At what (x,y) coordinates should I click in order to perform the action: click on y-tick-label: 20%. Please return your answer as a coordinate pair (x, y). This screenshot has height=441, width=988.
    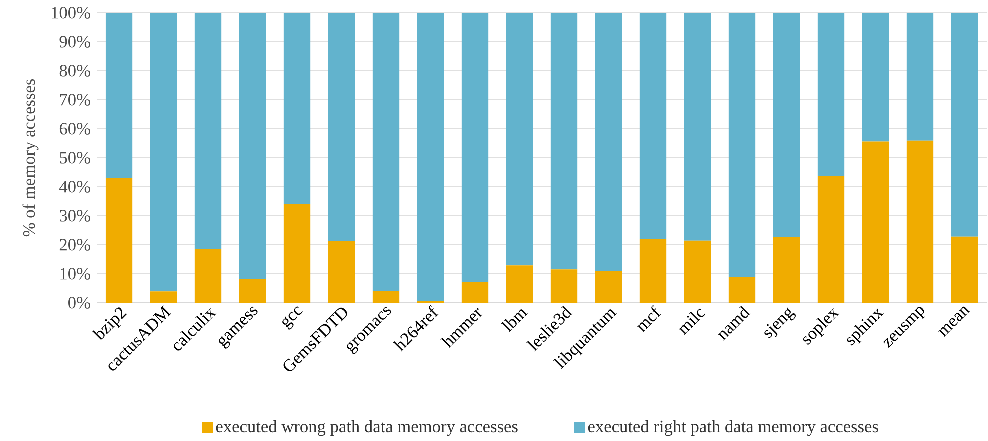
    Looking at the image, I should click on (75, 245).